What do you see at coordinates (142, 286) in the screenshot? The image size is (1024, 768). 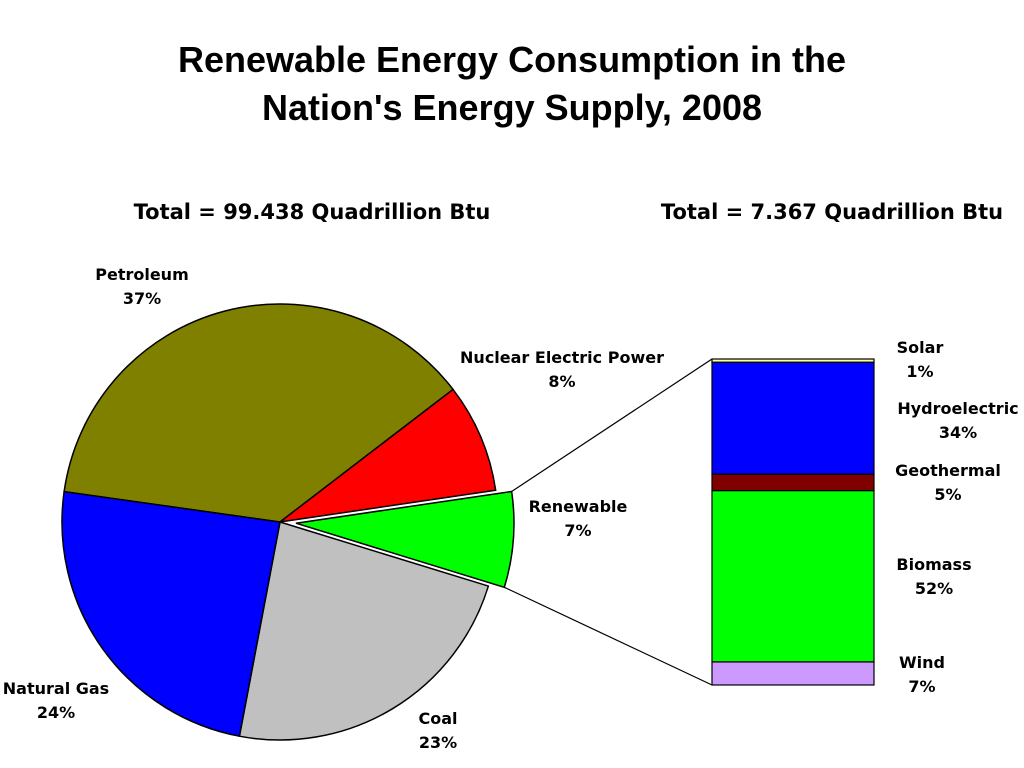 I see `pie-label-petroleum: Petroleum 37%` at bounding box center [142, 286].